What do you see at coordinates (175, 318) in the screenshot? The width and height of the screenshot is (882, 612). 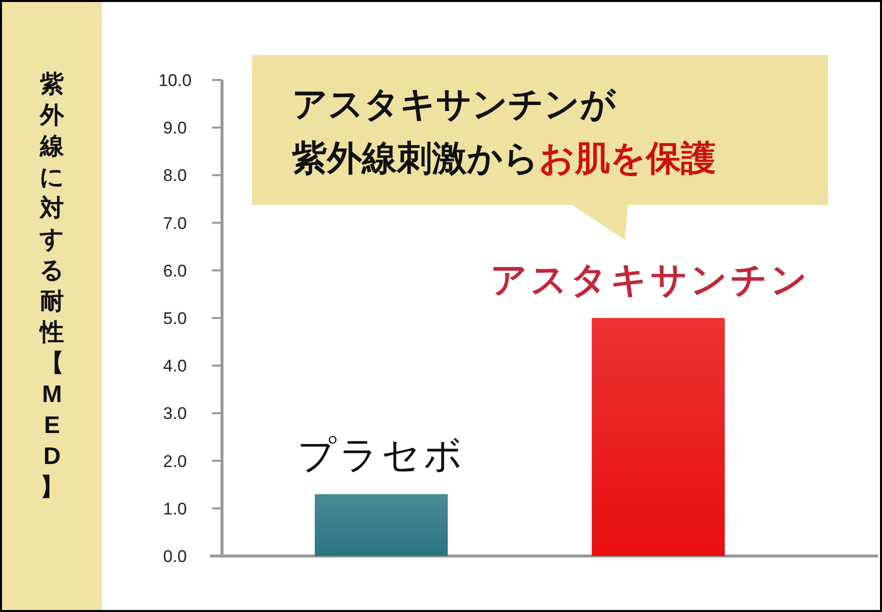 I see `y-tick-label: 5.0` at bounding box center [175, 318].